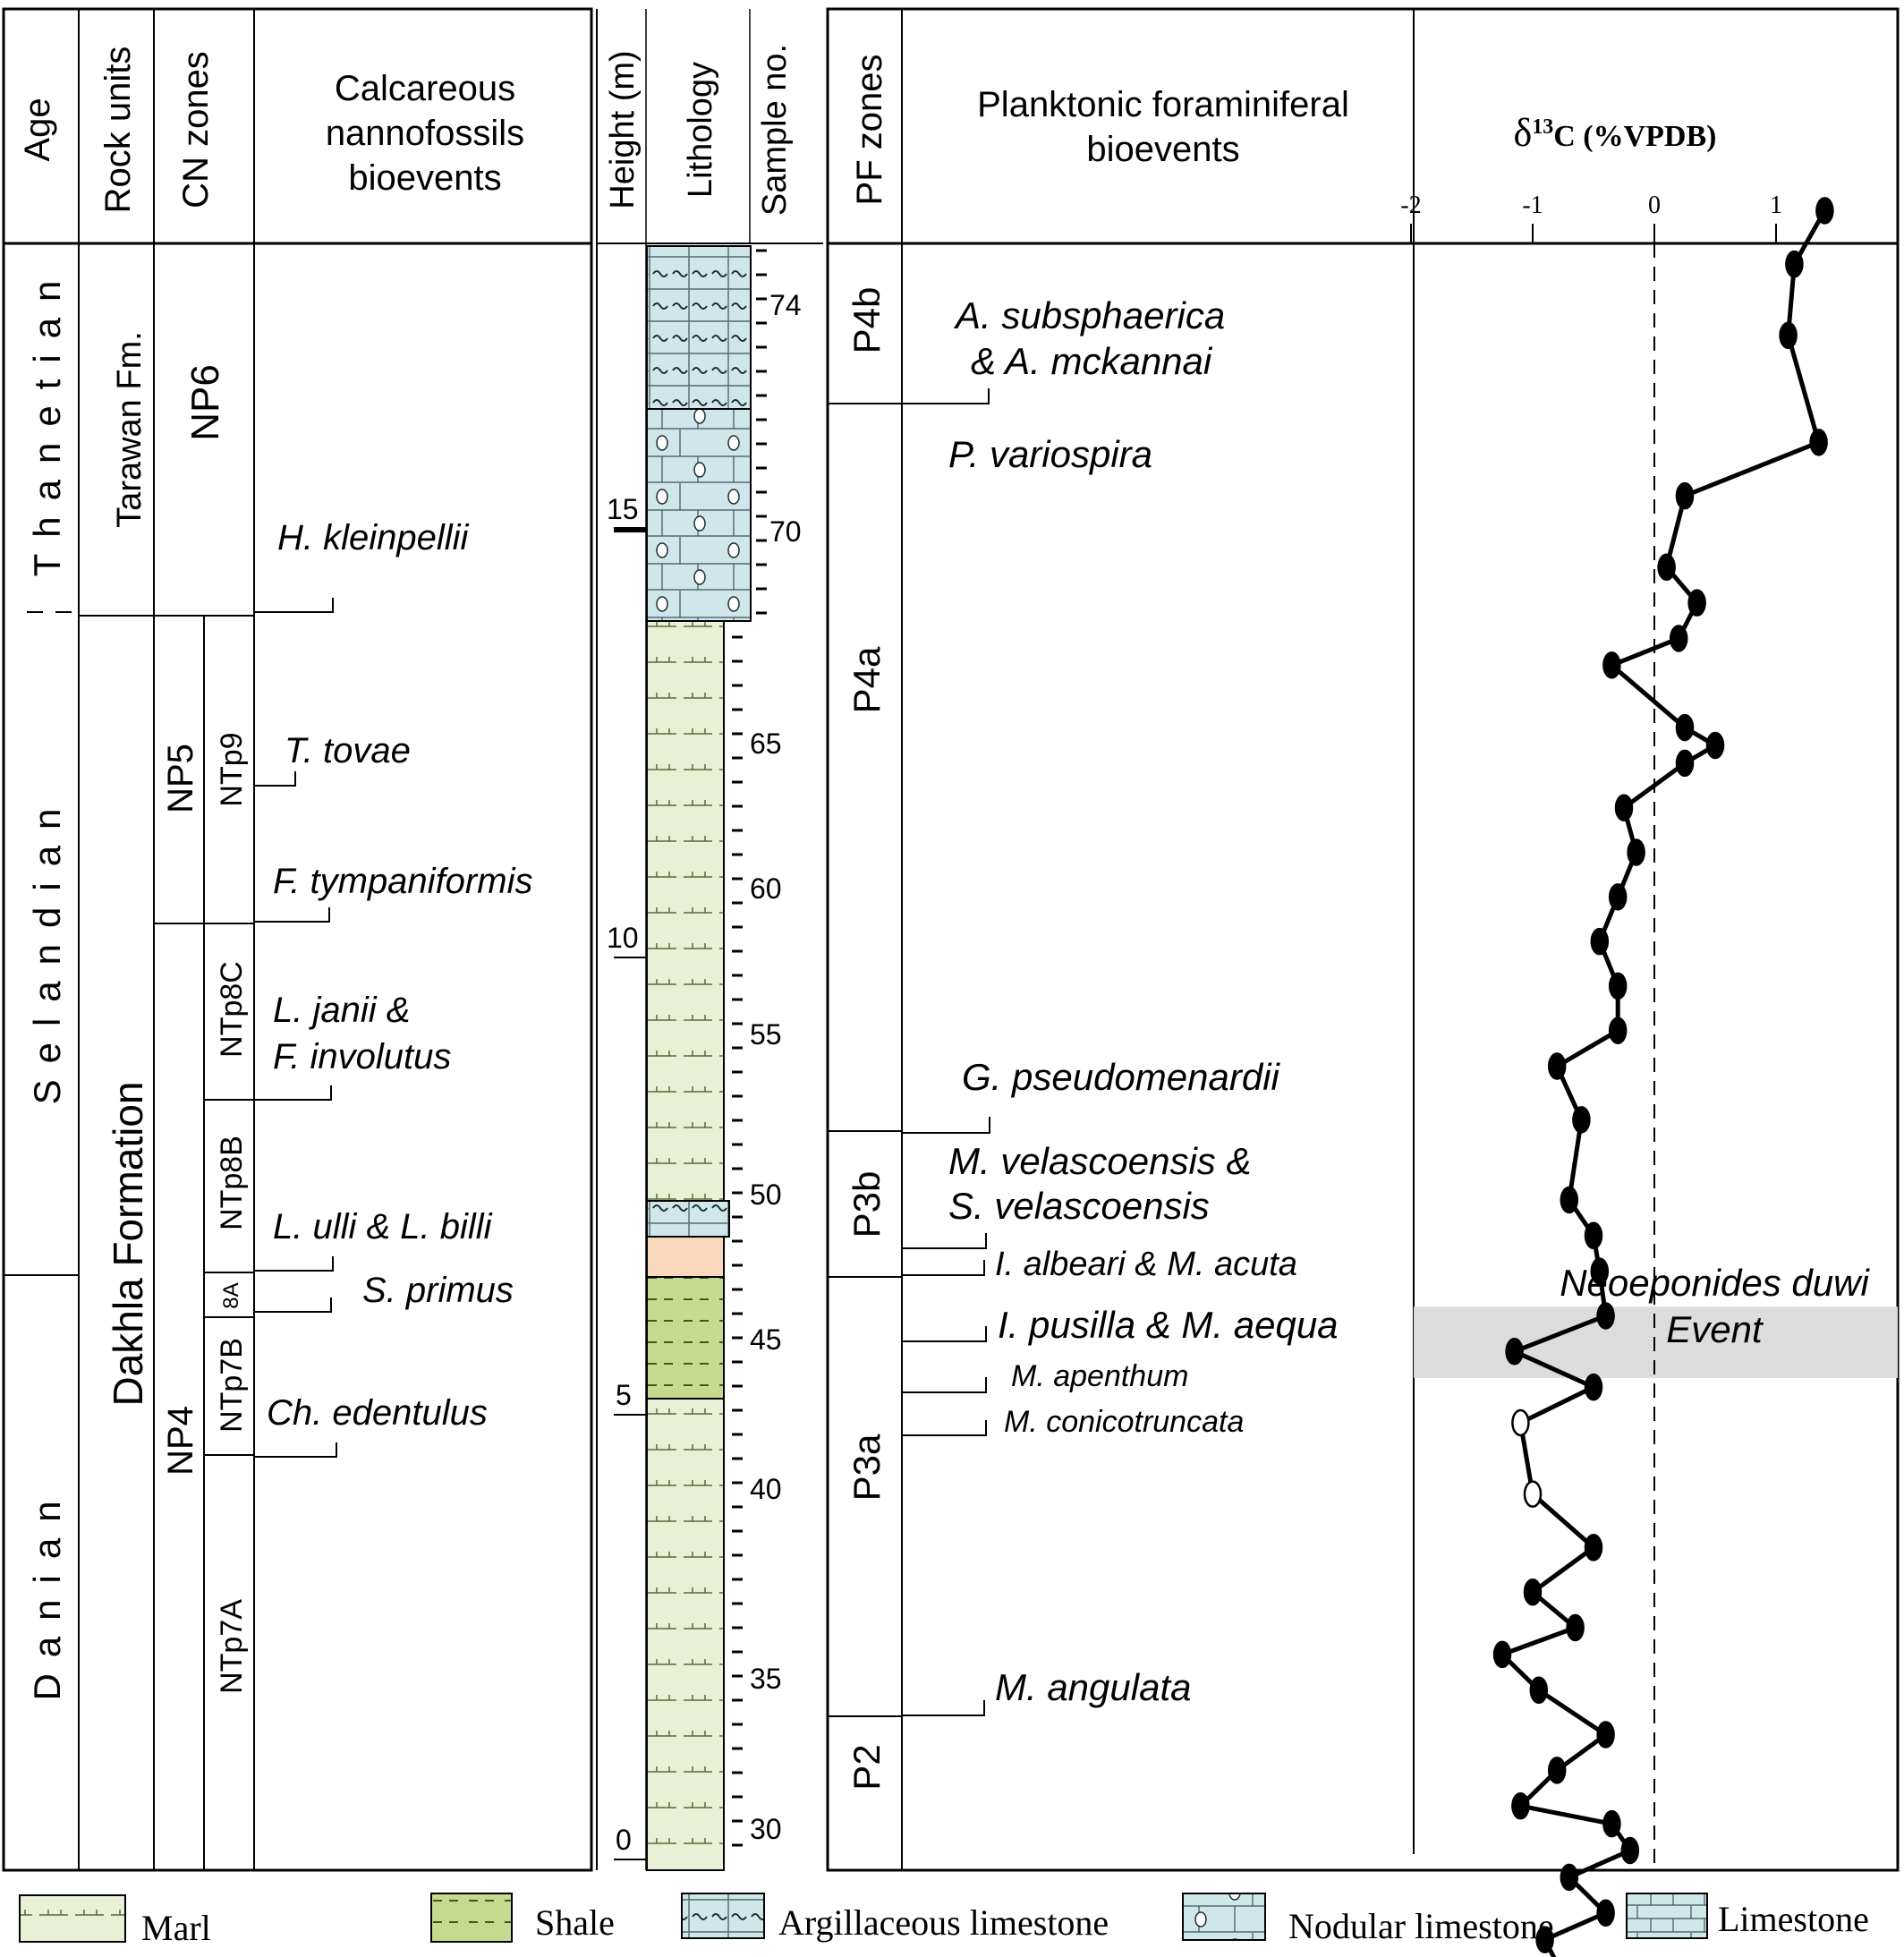  I want to click on sample-label-70: 70, so click(785, 531).